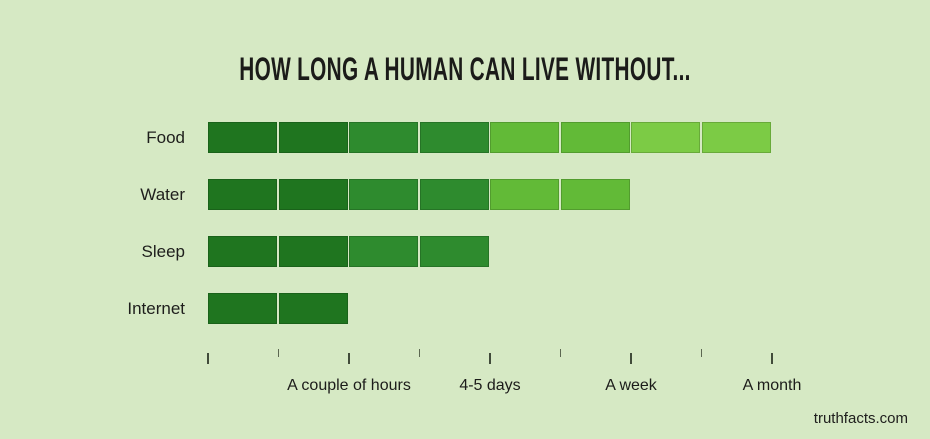 The height and width of the screenshot is (439, 930). I want to click on axis-tick-label: A couple of hours, so click(349, 385).